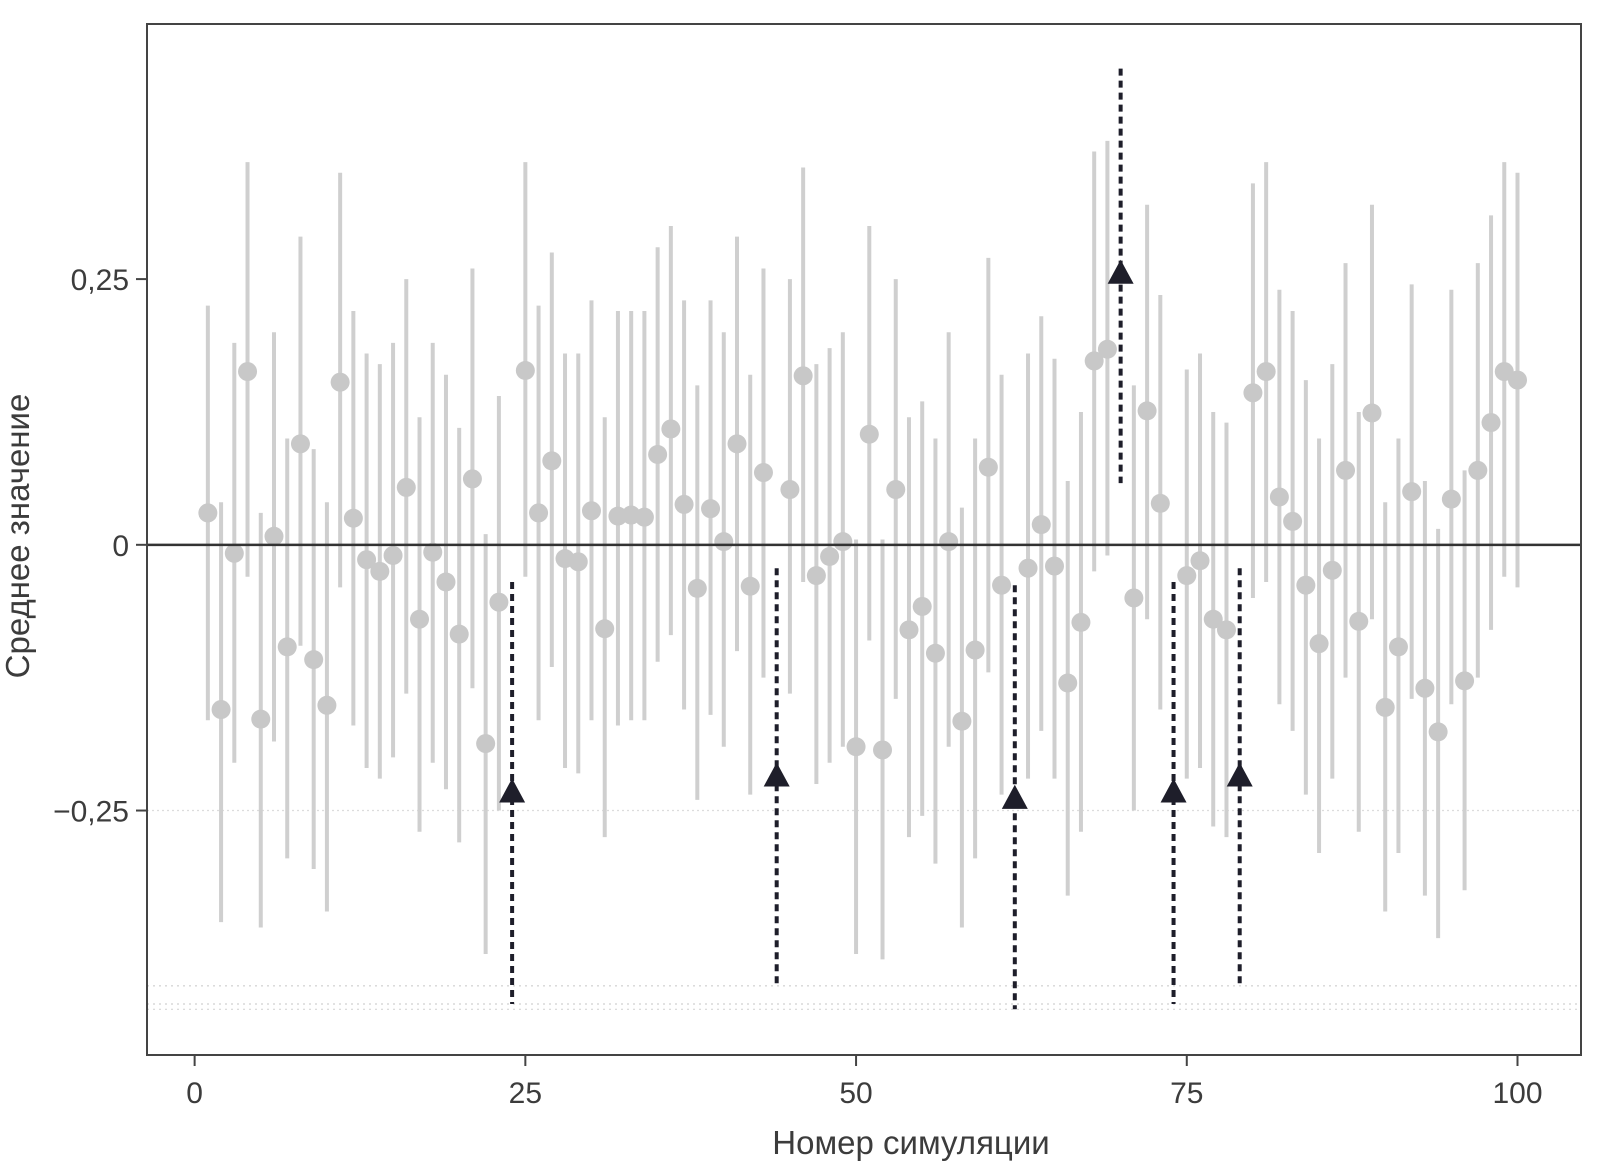 This screenshot has height=1163, width=1617. Describe the element at coordinates (1517, 1093) in the screenshot. I see `x-tick-label: 100` at that location.